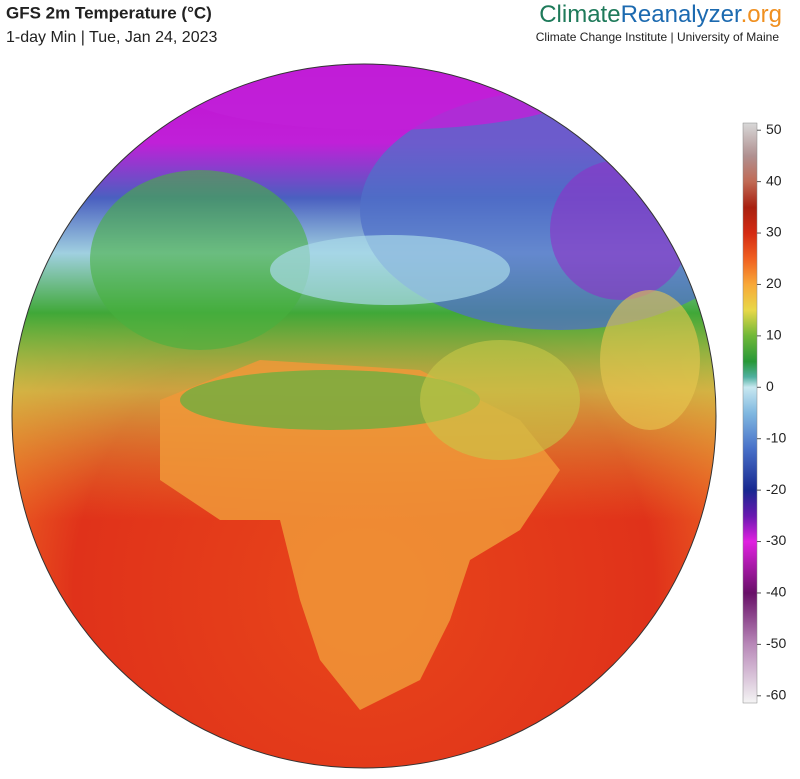 This screenshot has height=779, width=800. I want to click on brand-part: .org, so click(761, 14).